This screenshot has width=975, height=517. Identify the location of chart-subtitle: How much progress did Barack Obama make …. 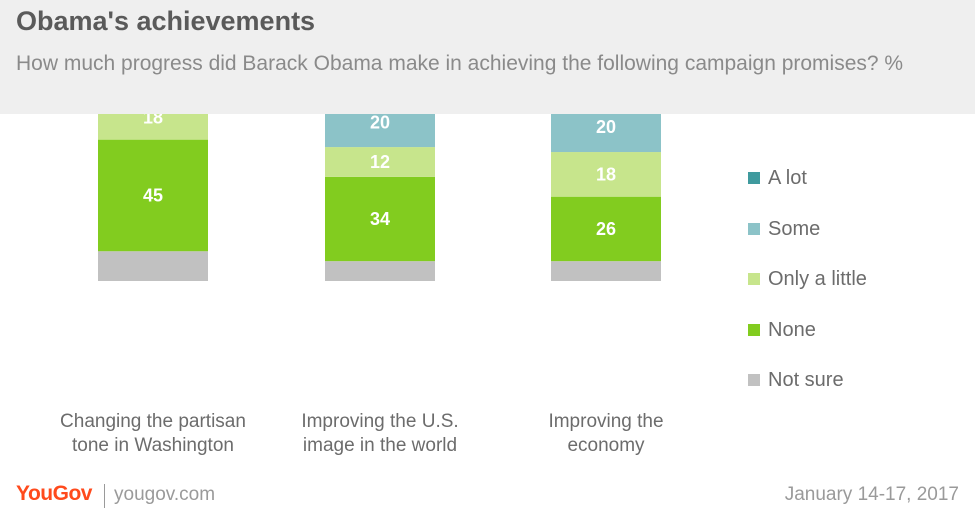
(460, 63).